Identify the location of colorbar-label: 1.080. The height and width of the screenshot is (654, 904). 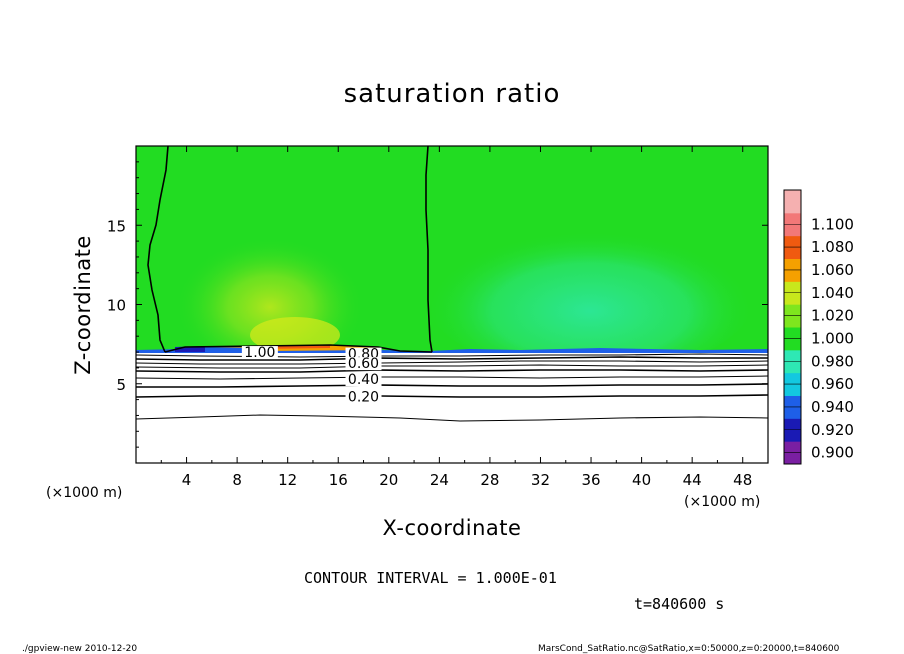
(832, 247).